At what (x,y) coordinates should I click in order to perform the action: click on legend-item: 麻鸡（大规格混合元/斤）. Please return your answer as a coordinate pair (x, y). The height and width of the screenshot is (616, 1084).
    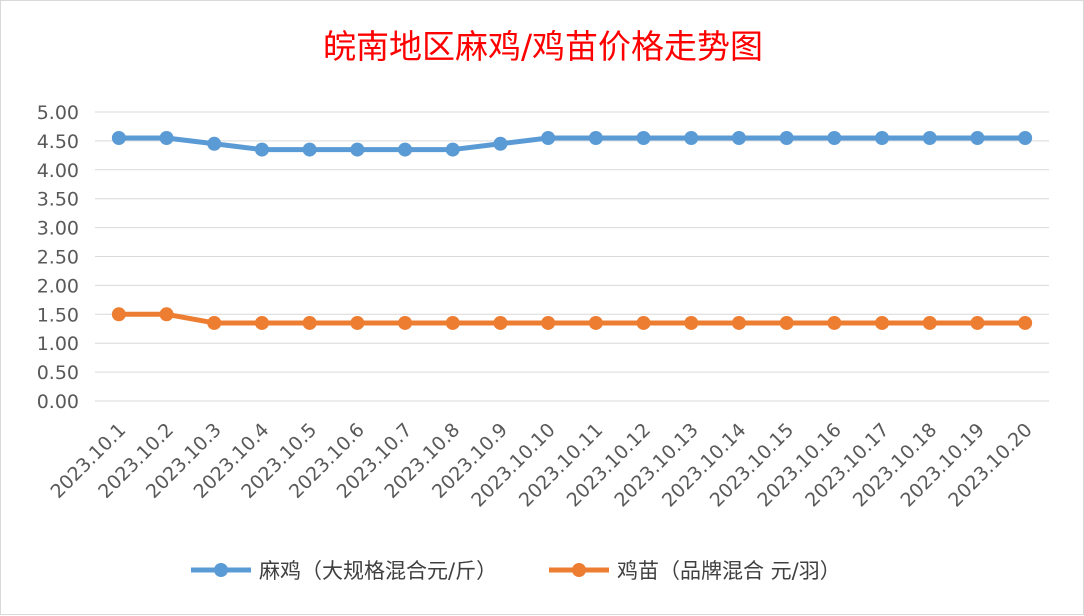
    Looking at the image, I should click on (344, 571).